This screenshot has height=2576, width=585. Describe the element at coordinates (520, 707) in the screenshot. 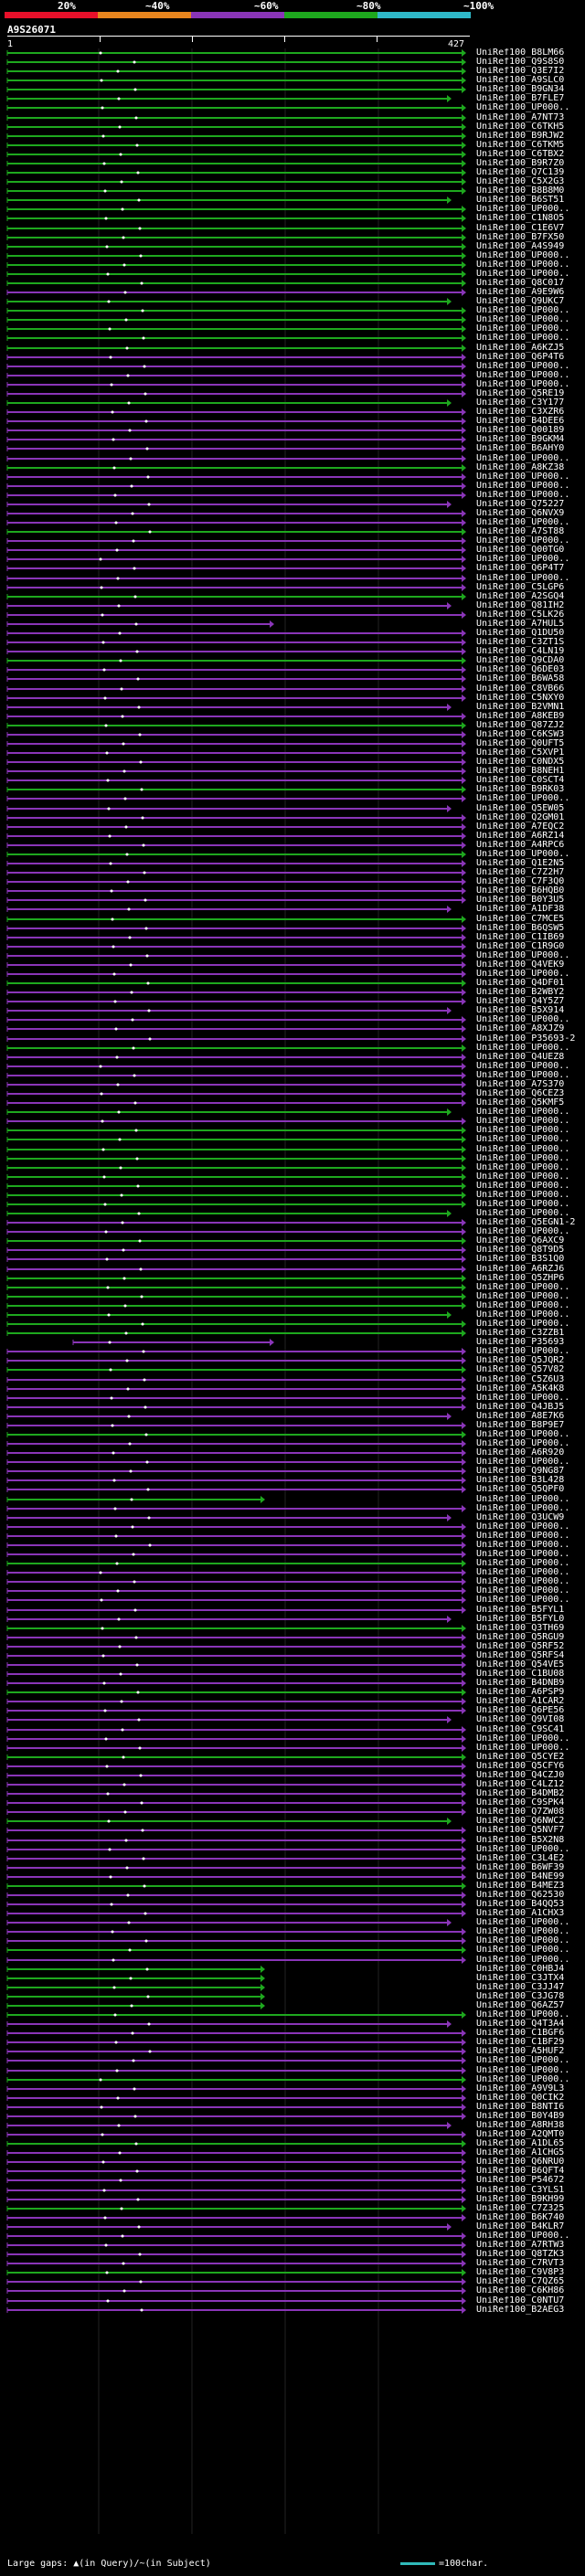

I see `hit-label: UniRef100_B2VMN1` at that location.